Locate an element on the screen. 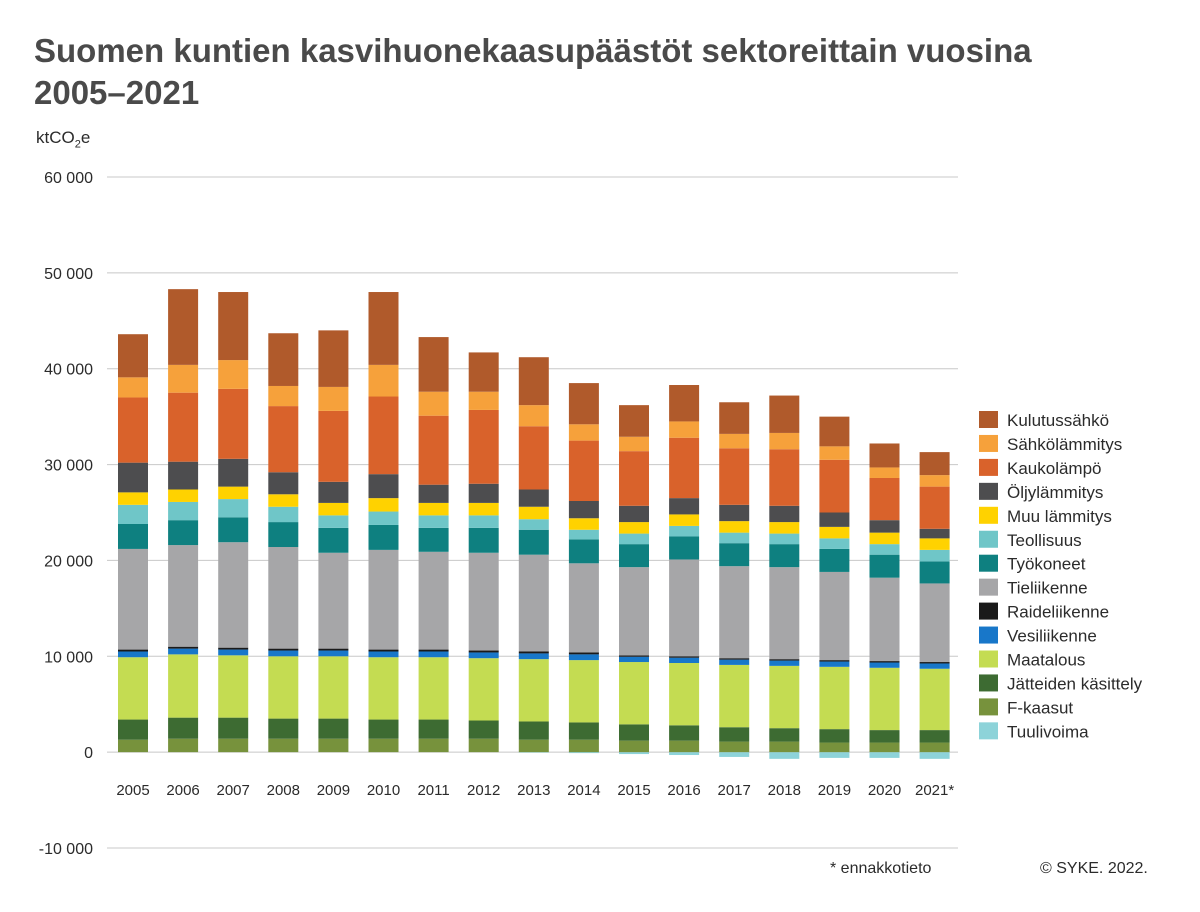  y-tick-label: 30 000 is located at coordinates (68, 466).